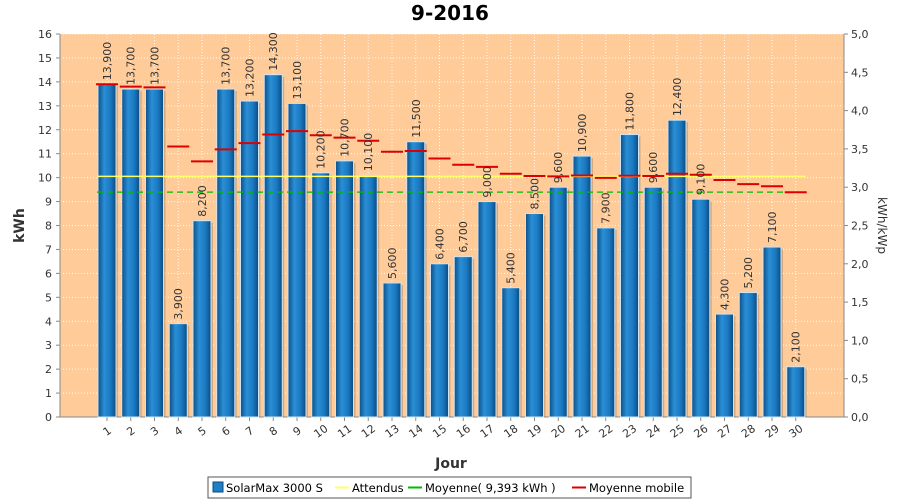  I want to click on x-tick-label: 15, so click(439, 431).